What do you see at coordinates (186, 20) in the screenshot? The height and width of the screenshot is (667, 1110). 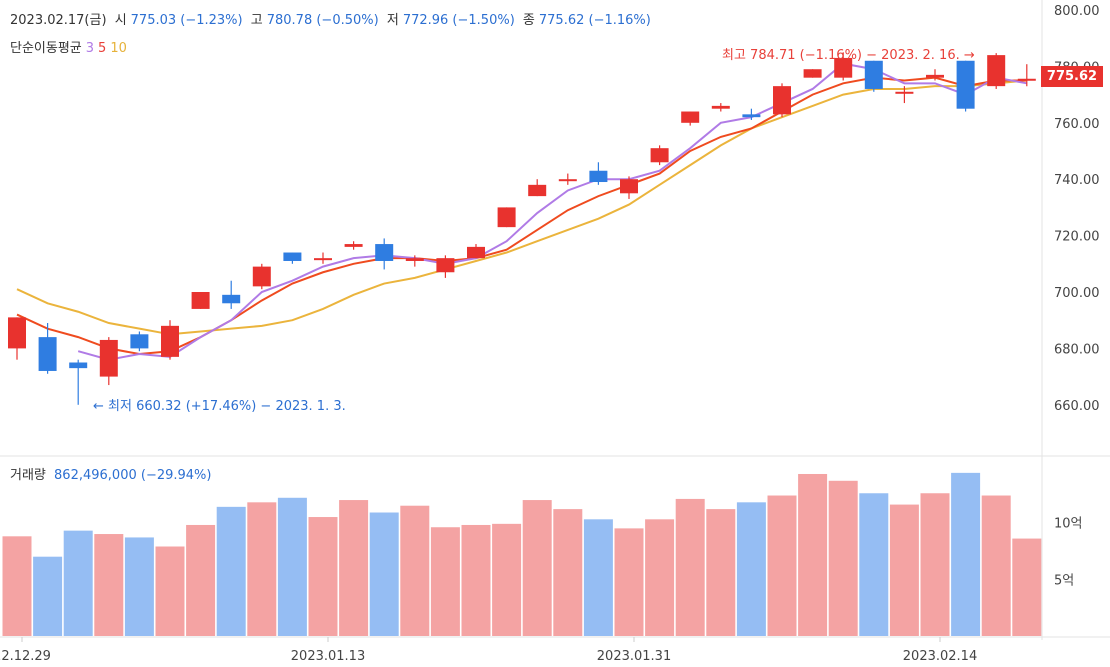 I see `open-value: 775.03 (−1.23%)` at bounding box center [186, 20].